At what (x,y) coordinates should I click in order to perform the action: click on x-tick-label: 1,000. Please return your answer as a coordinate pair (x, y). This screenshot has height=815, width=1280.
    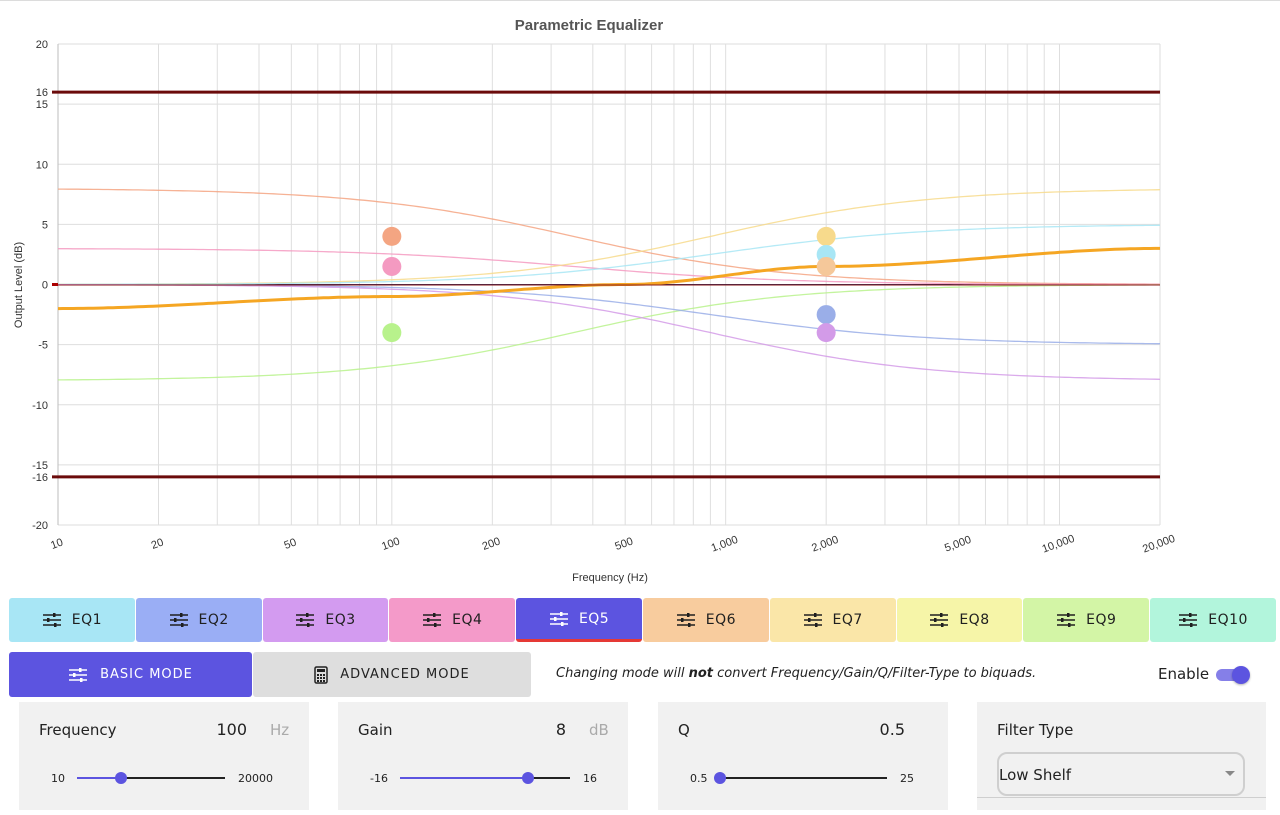
    Looking at the image, I should click on (725, 544).